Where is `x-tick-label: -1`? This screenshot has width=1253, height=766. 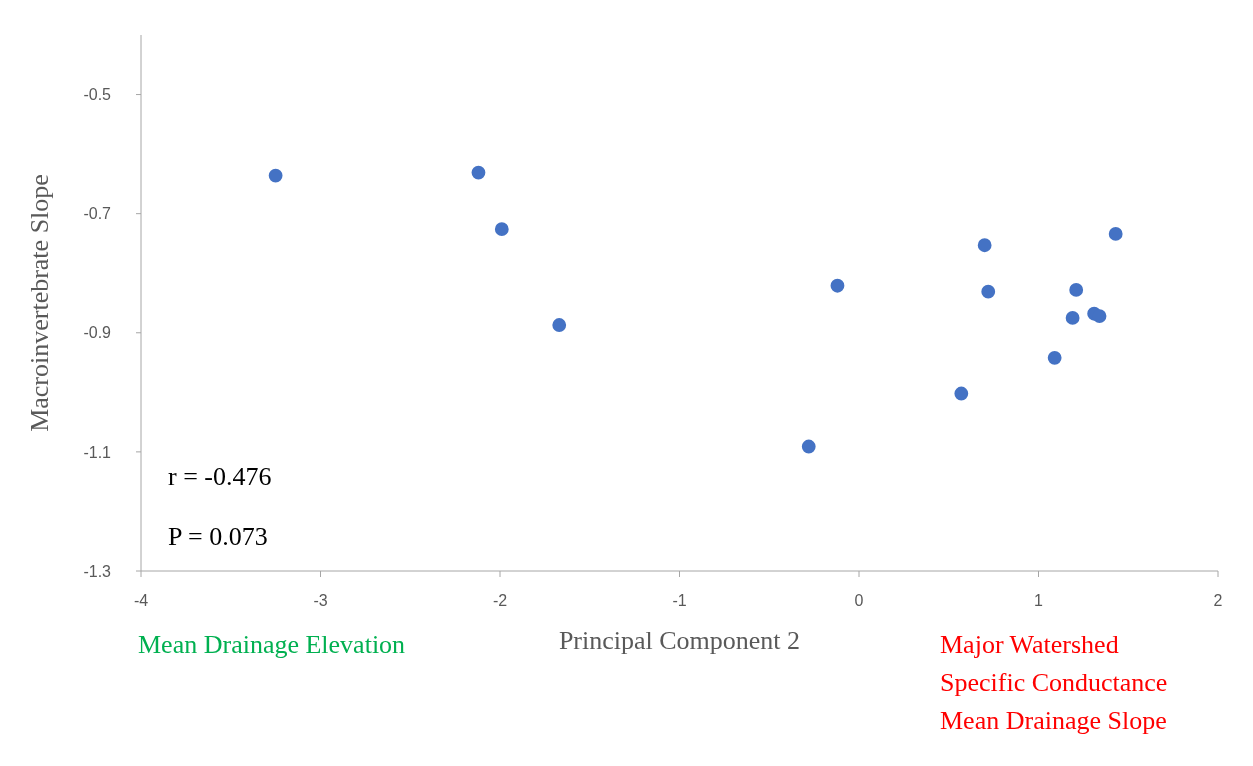
x-tick-label: -1 is located at coordinates (679, 601).